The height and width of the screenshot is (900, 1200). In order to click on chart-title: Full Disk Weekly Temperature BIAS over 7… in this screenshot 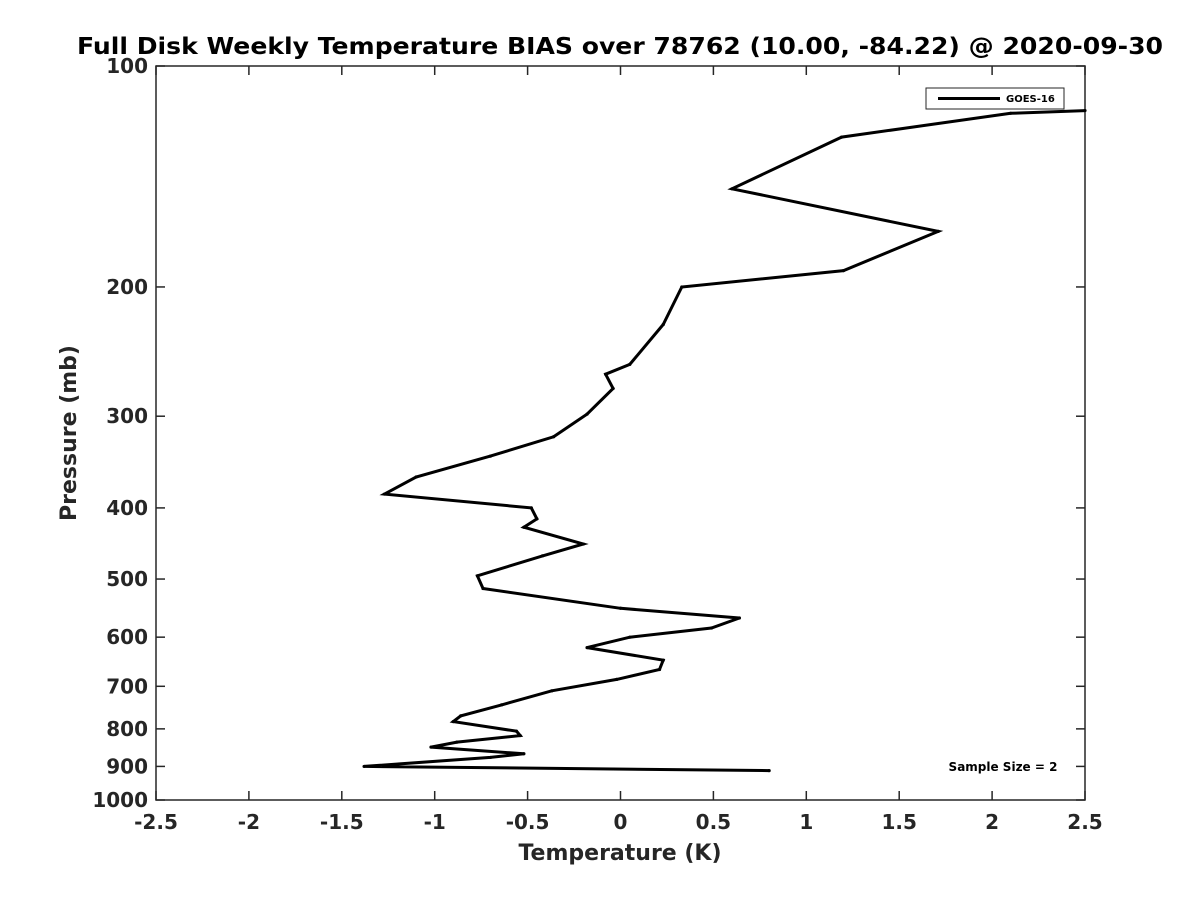, I will do `click(620, 47)`.